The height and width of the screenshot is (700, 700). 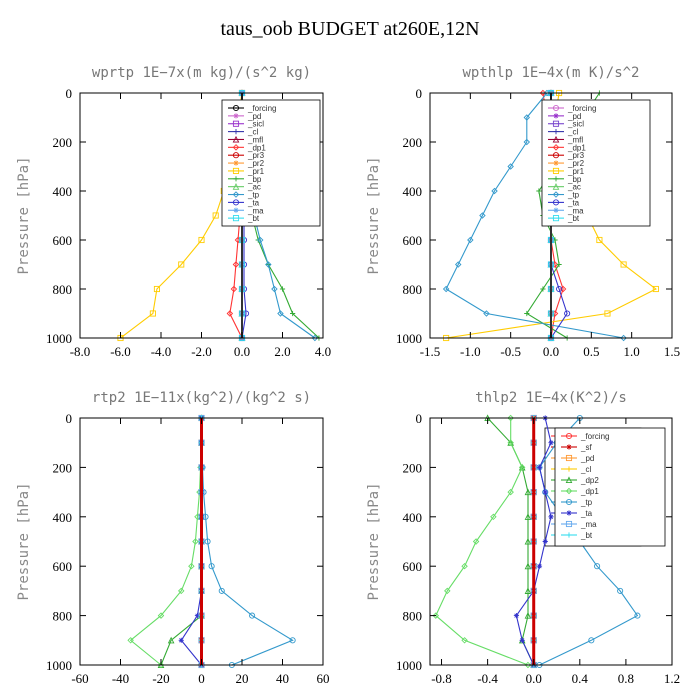 I want to click on y-tick-label: 1000, so click(x=59, y=665).